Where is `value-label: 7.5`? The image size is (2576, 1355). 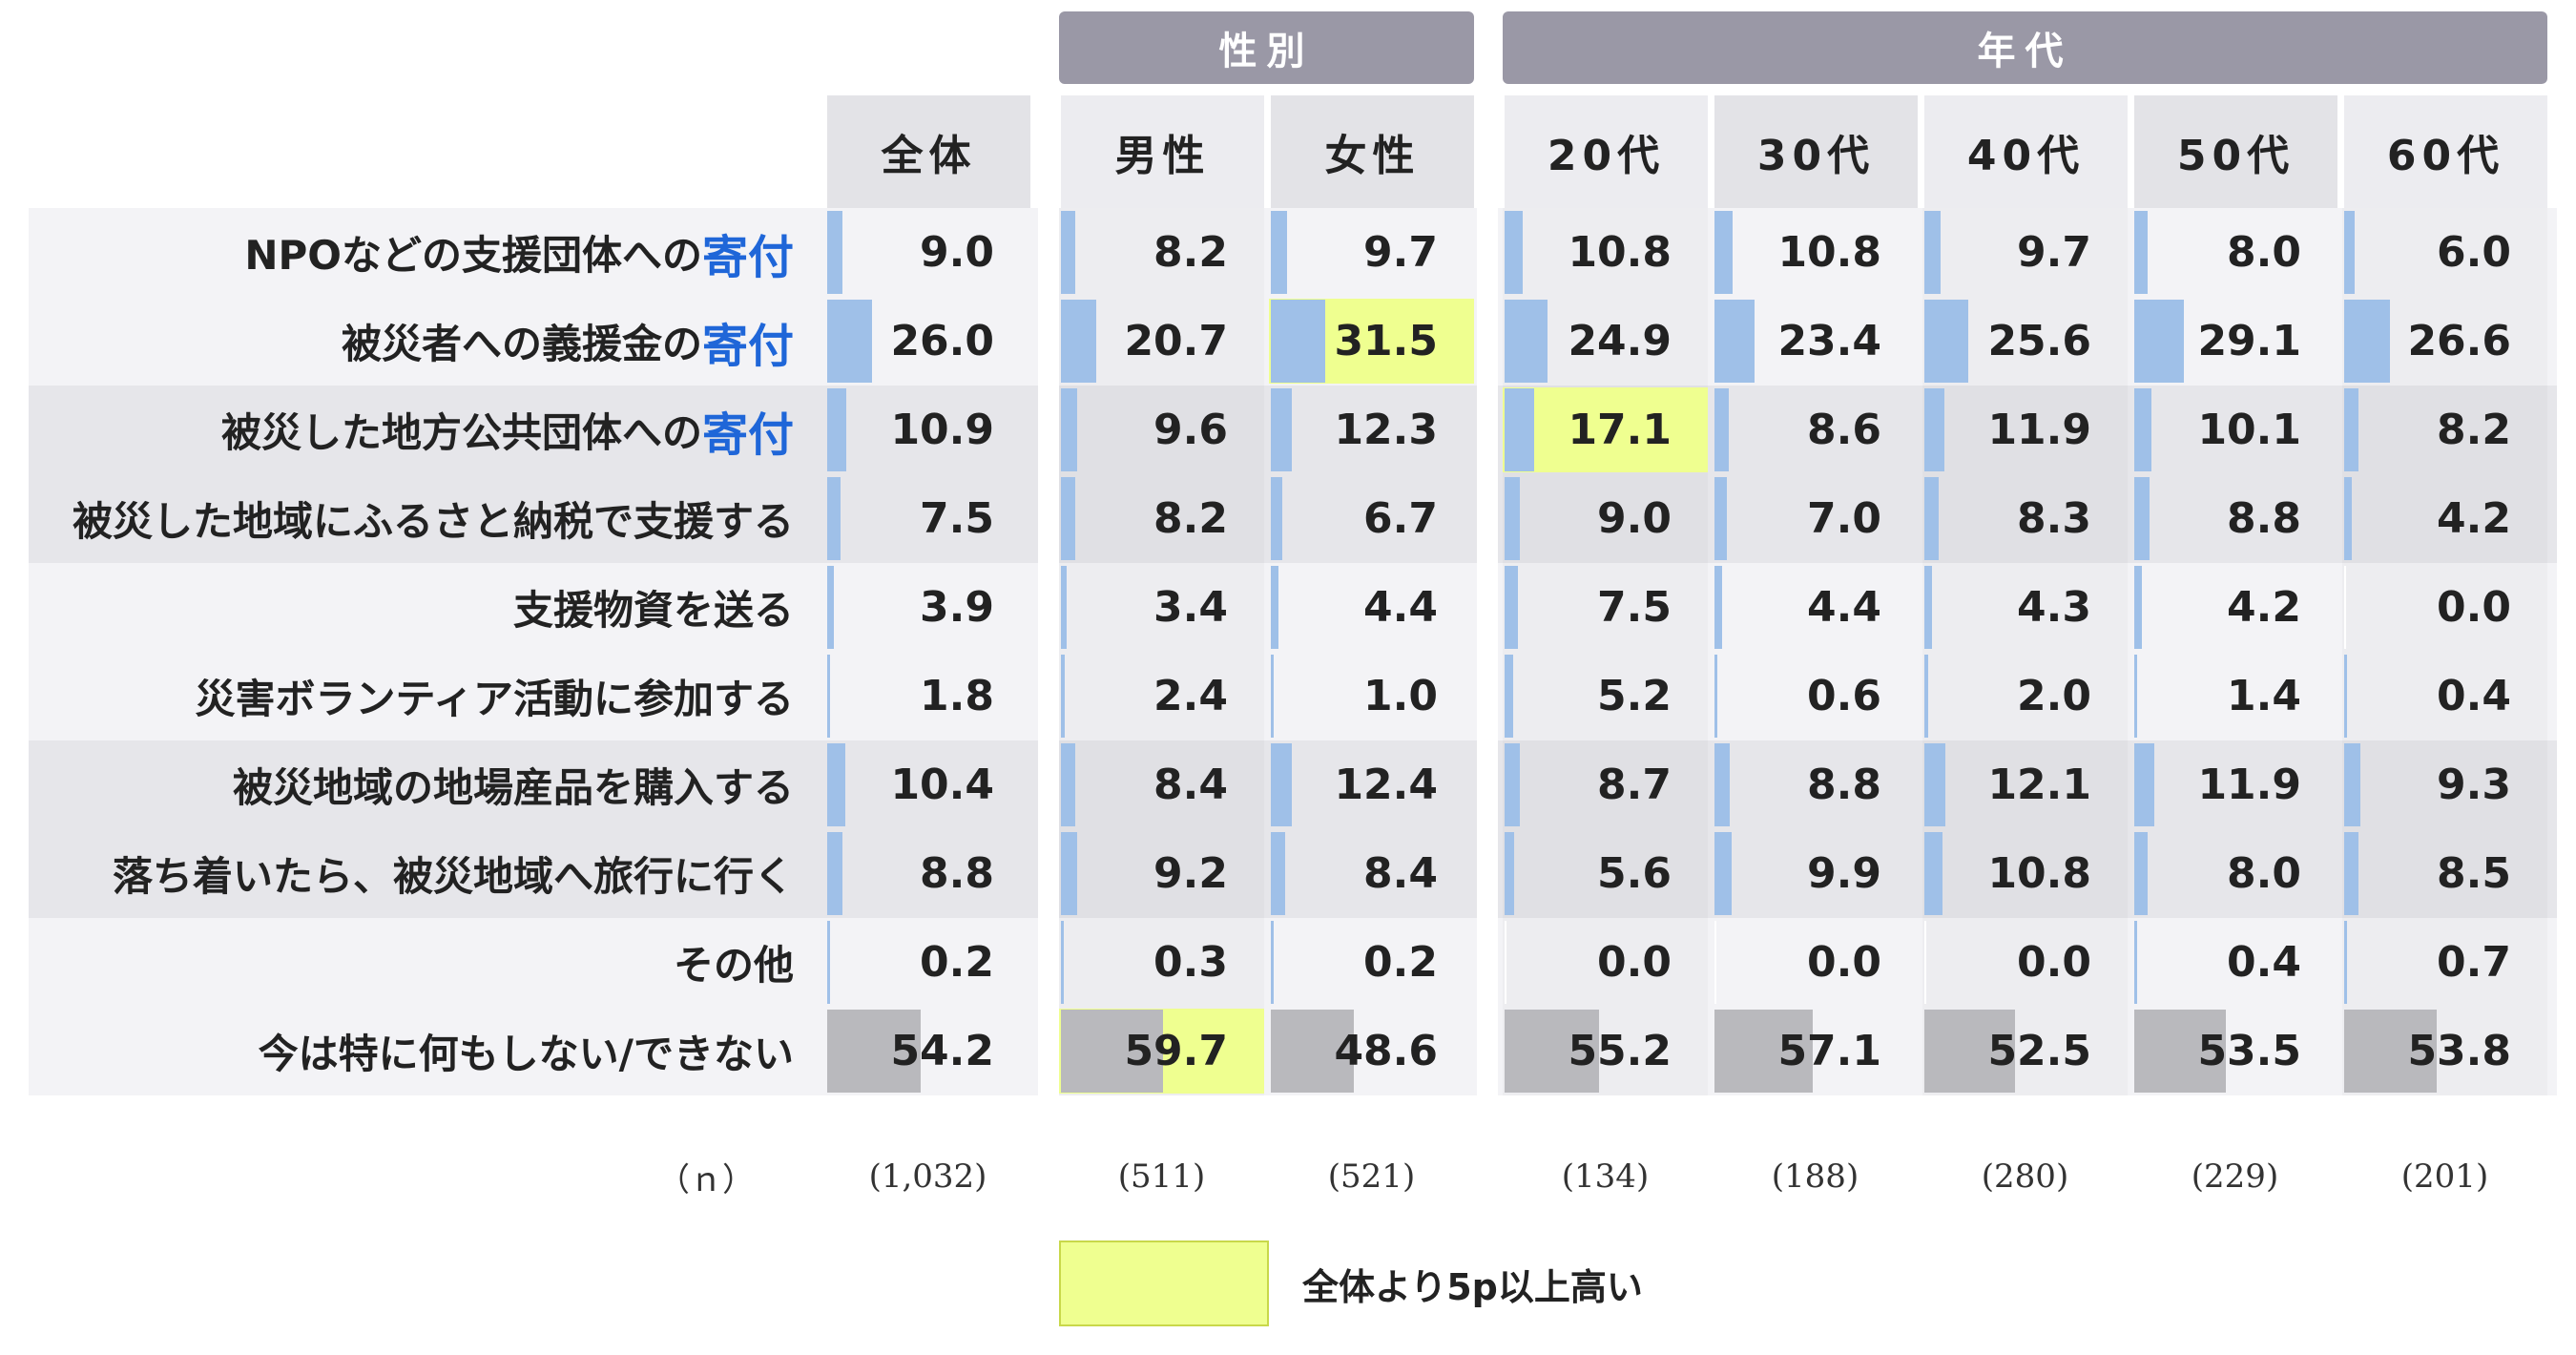 value-label: 7.5 is located at coordinates (957, 518).